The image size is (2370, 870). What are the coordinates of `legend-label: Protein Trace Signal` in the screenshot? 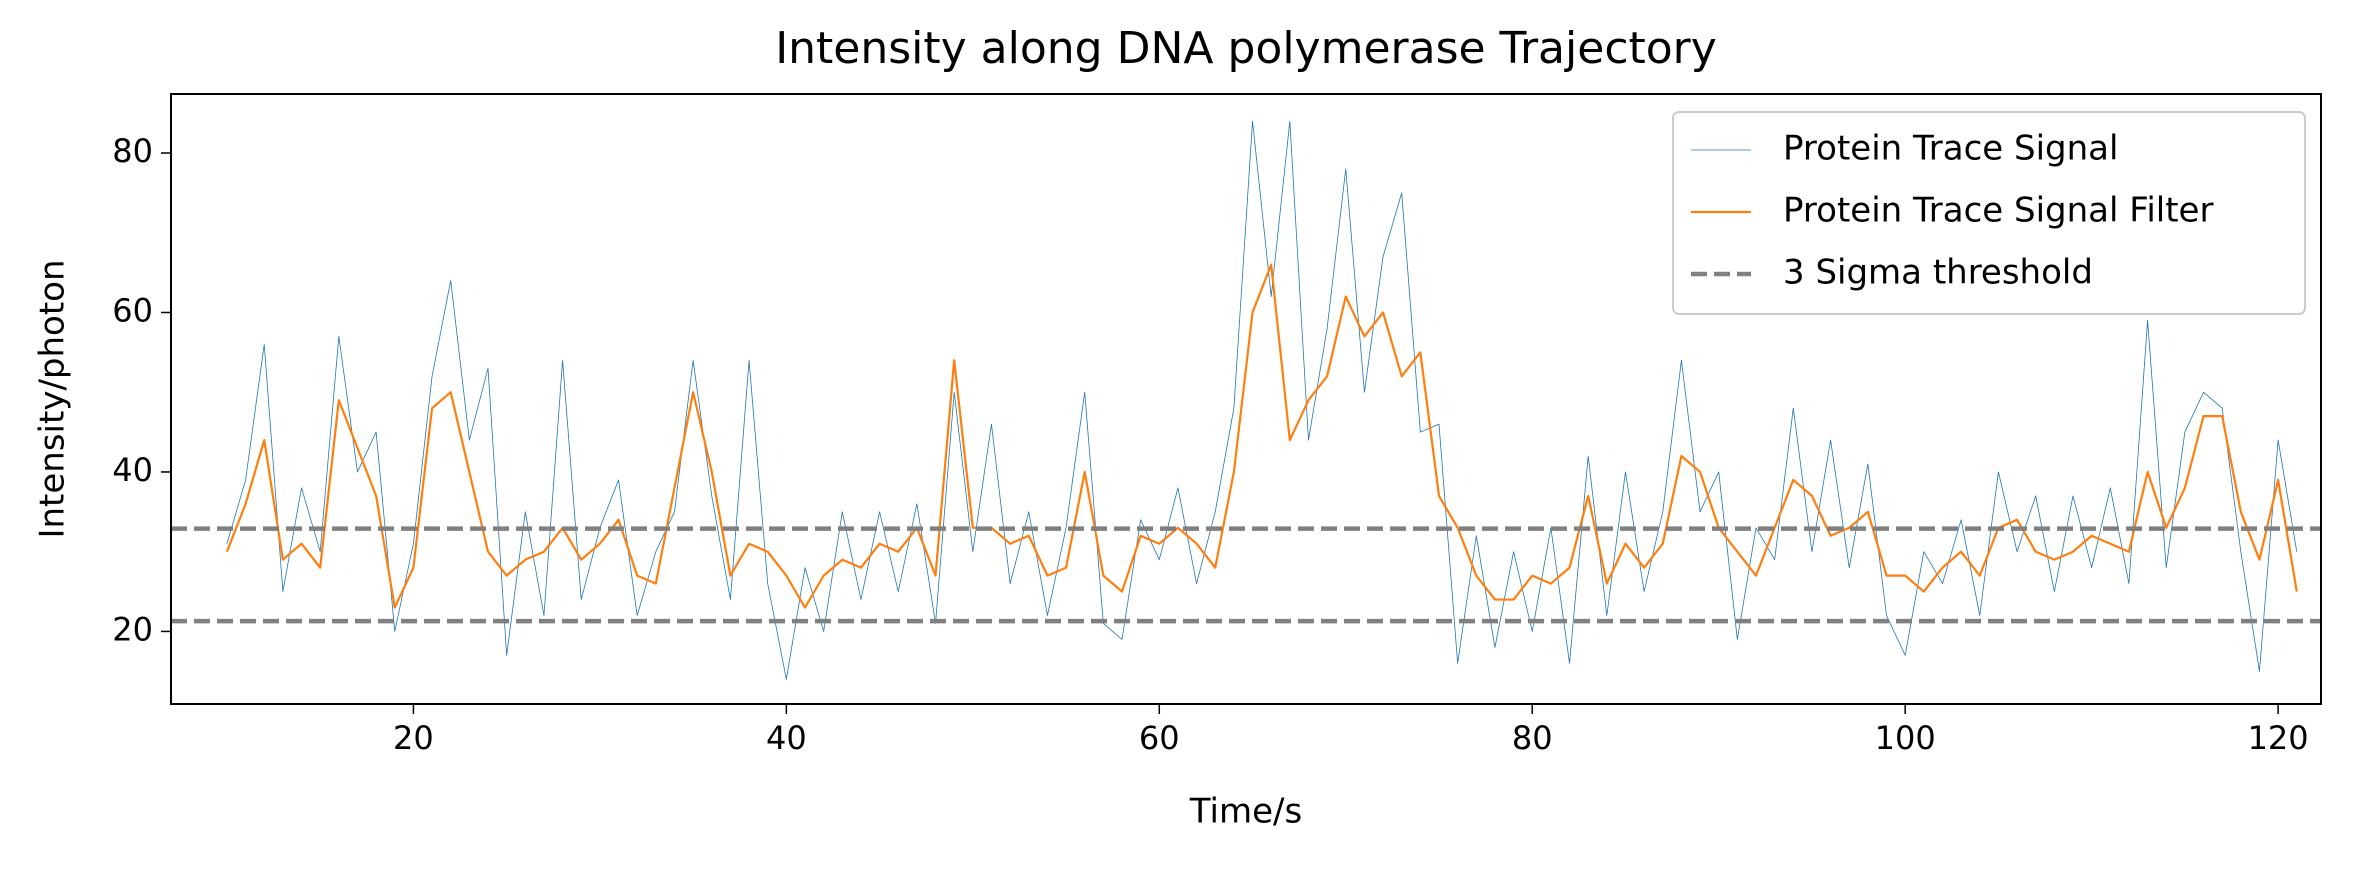 It's located at (1950, 149).